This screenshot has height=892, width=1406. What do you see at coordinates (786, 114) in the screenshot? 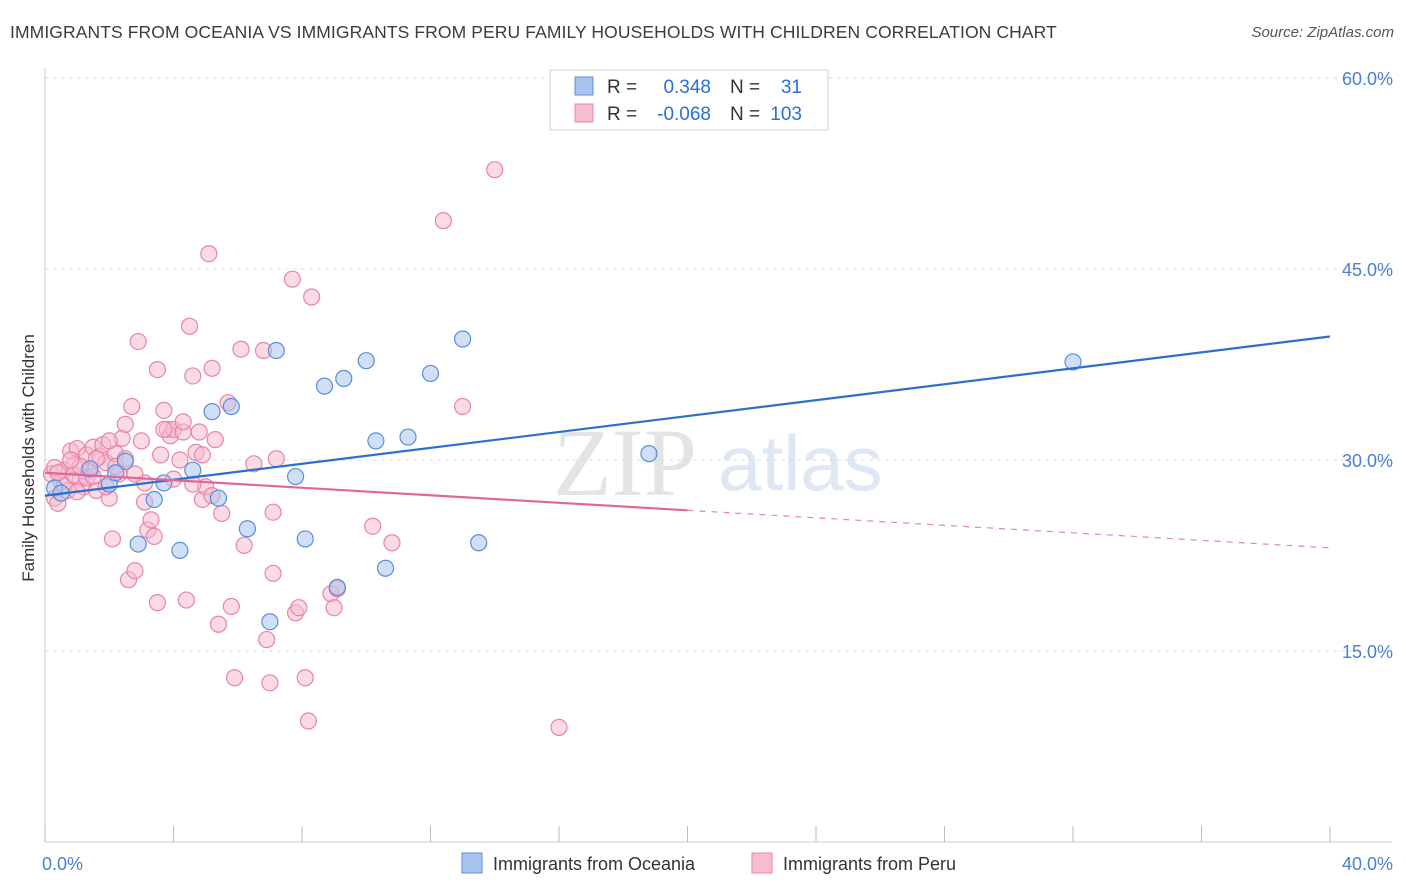
I see `legend-n-value-peru: 103` at bounding box center [786, 114].